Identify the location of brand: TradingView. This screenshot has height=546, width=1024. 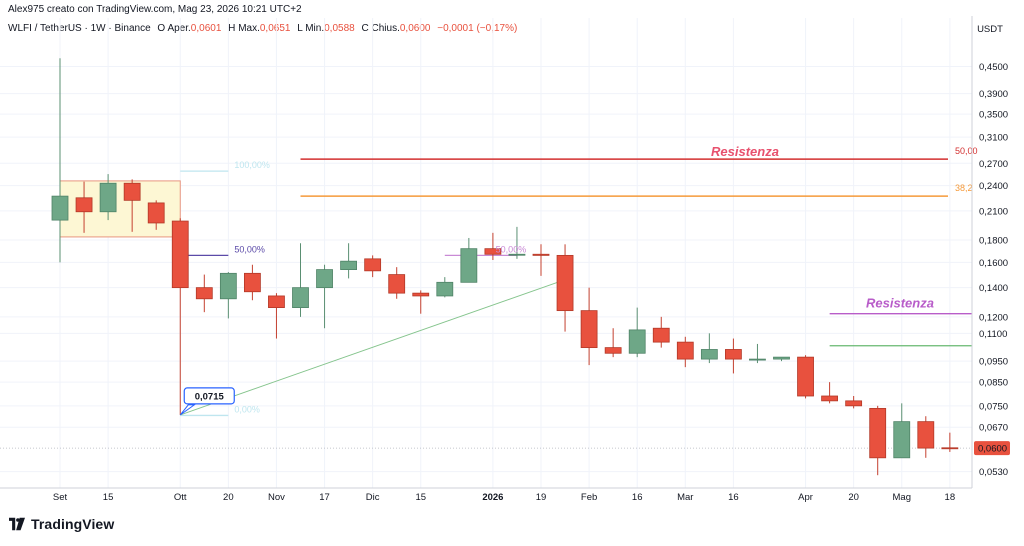
(61, 524).